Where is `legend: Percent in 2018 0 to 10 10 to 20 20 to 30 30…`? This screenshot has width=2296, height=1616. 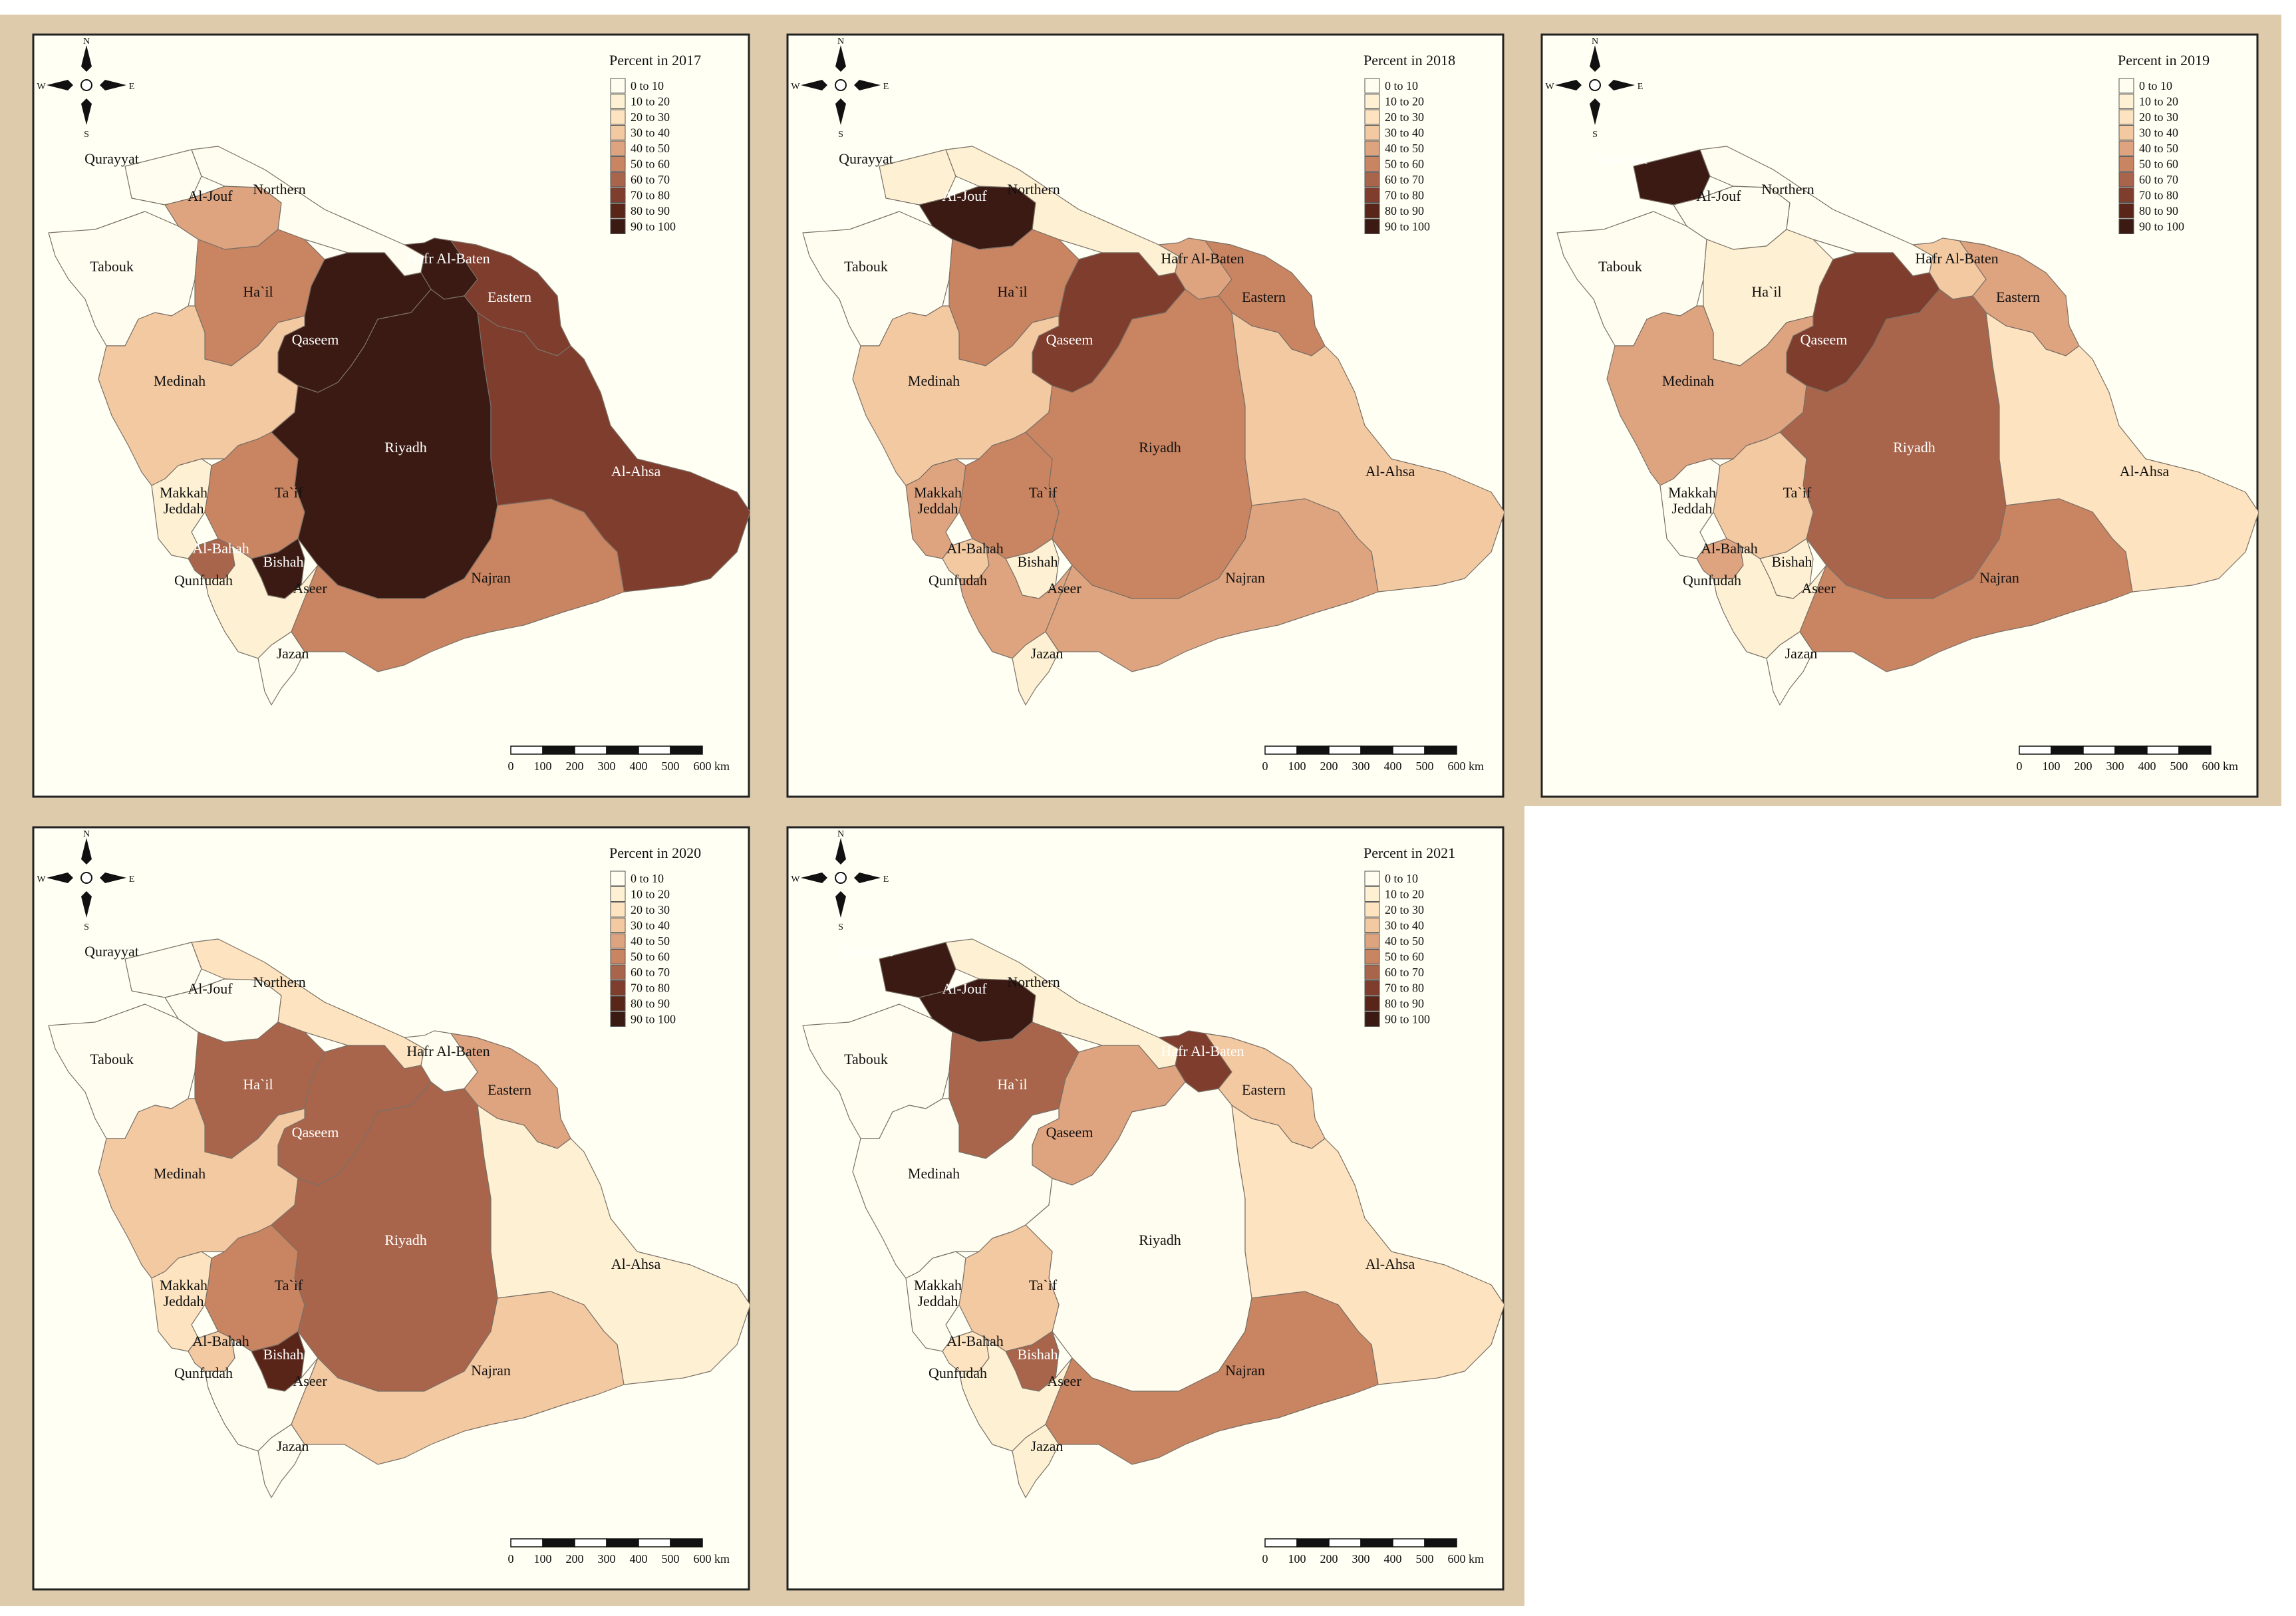
legend: Percent in 2018 0 to 10 10 to 20 20 to 30 30… is located at coordinates (1409, 143).